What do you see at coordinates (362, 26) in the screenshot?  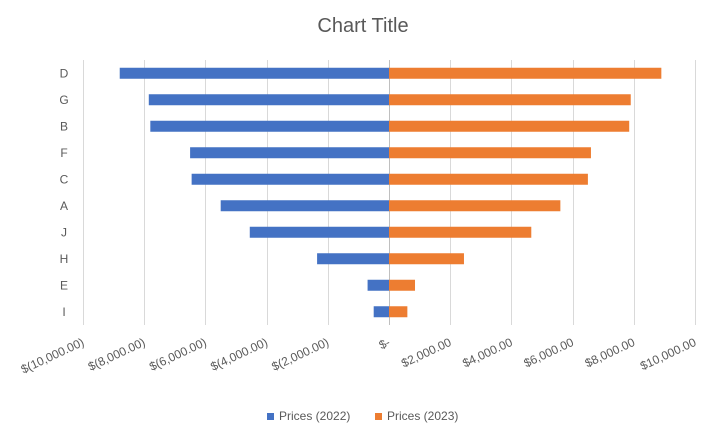 I see `chart-title: Chart Title` at bounding box center [362, 26].